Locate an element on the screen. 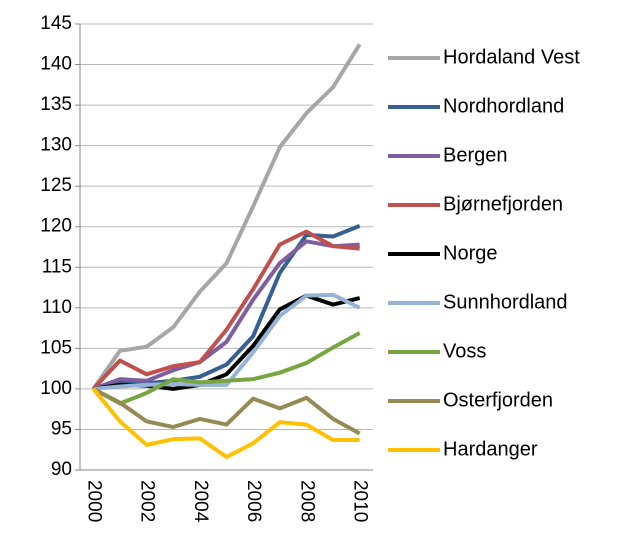 Image resolution: width=629 pixels, height=542 pixels. legend-label: Bergen is located at coordinates (475, 155).